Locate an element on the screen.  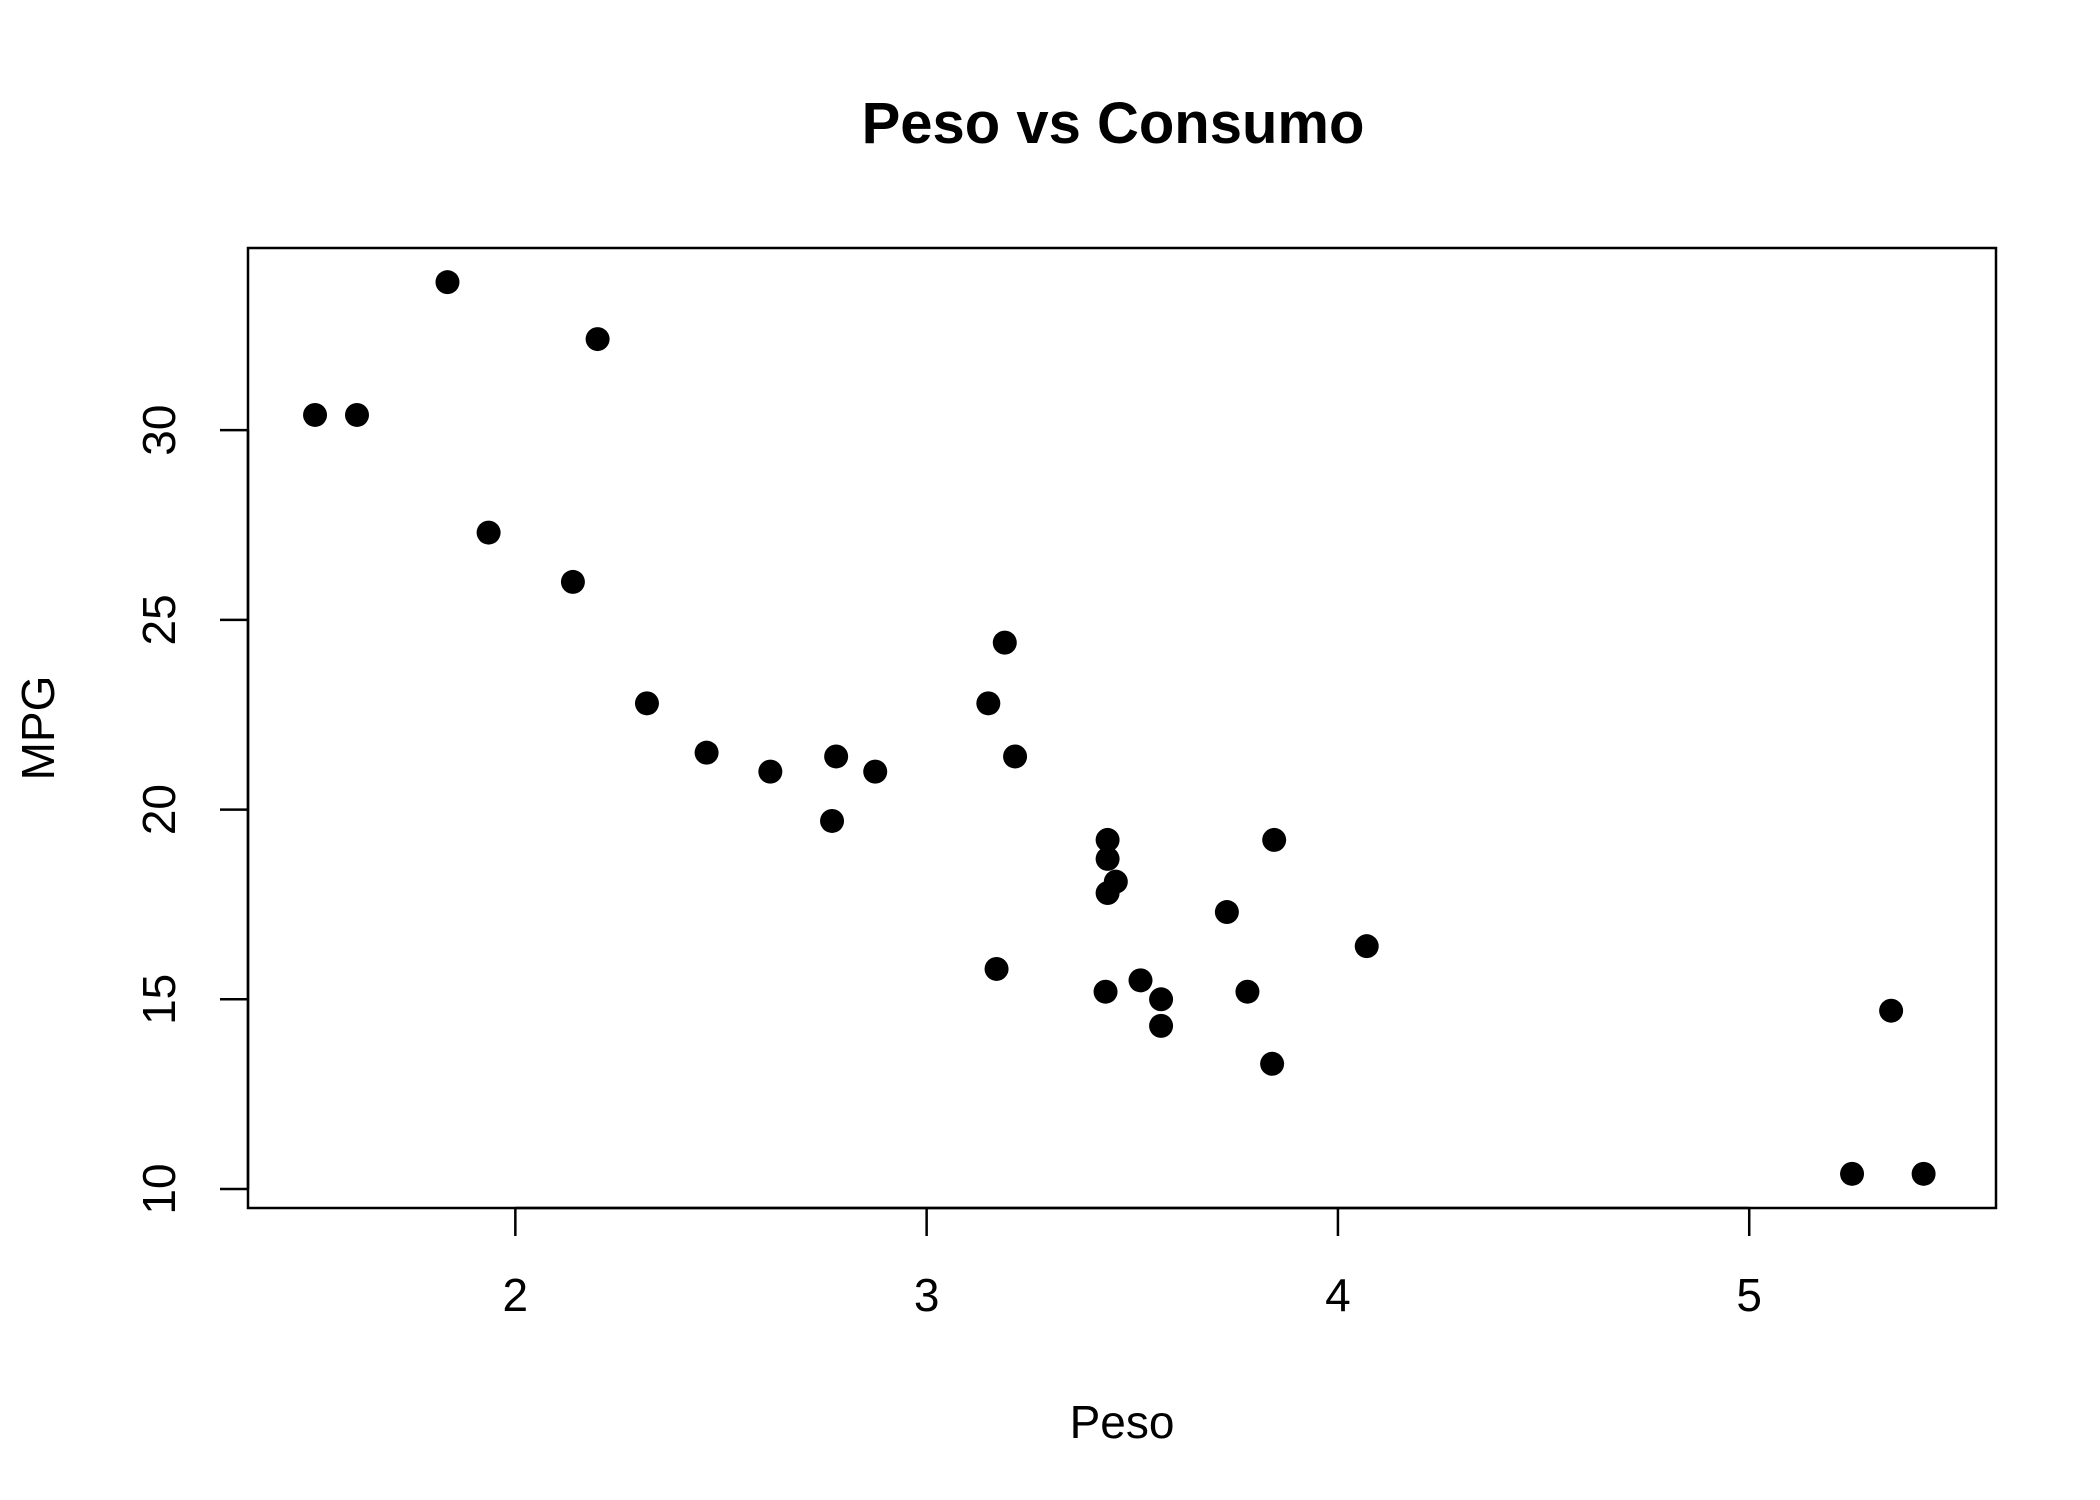
x-tick-label: 4 is located at coordinates (1338, 1295).